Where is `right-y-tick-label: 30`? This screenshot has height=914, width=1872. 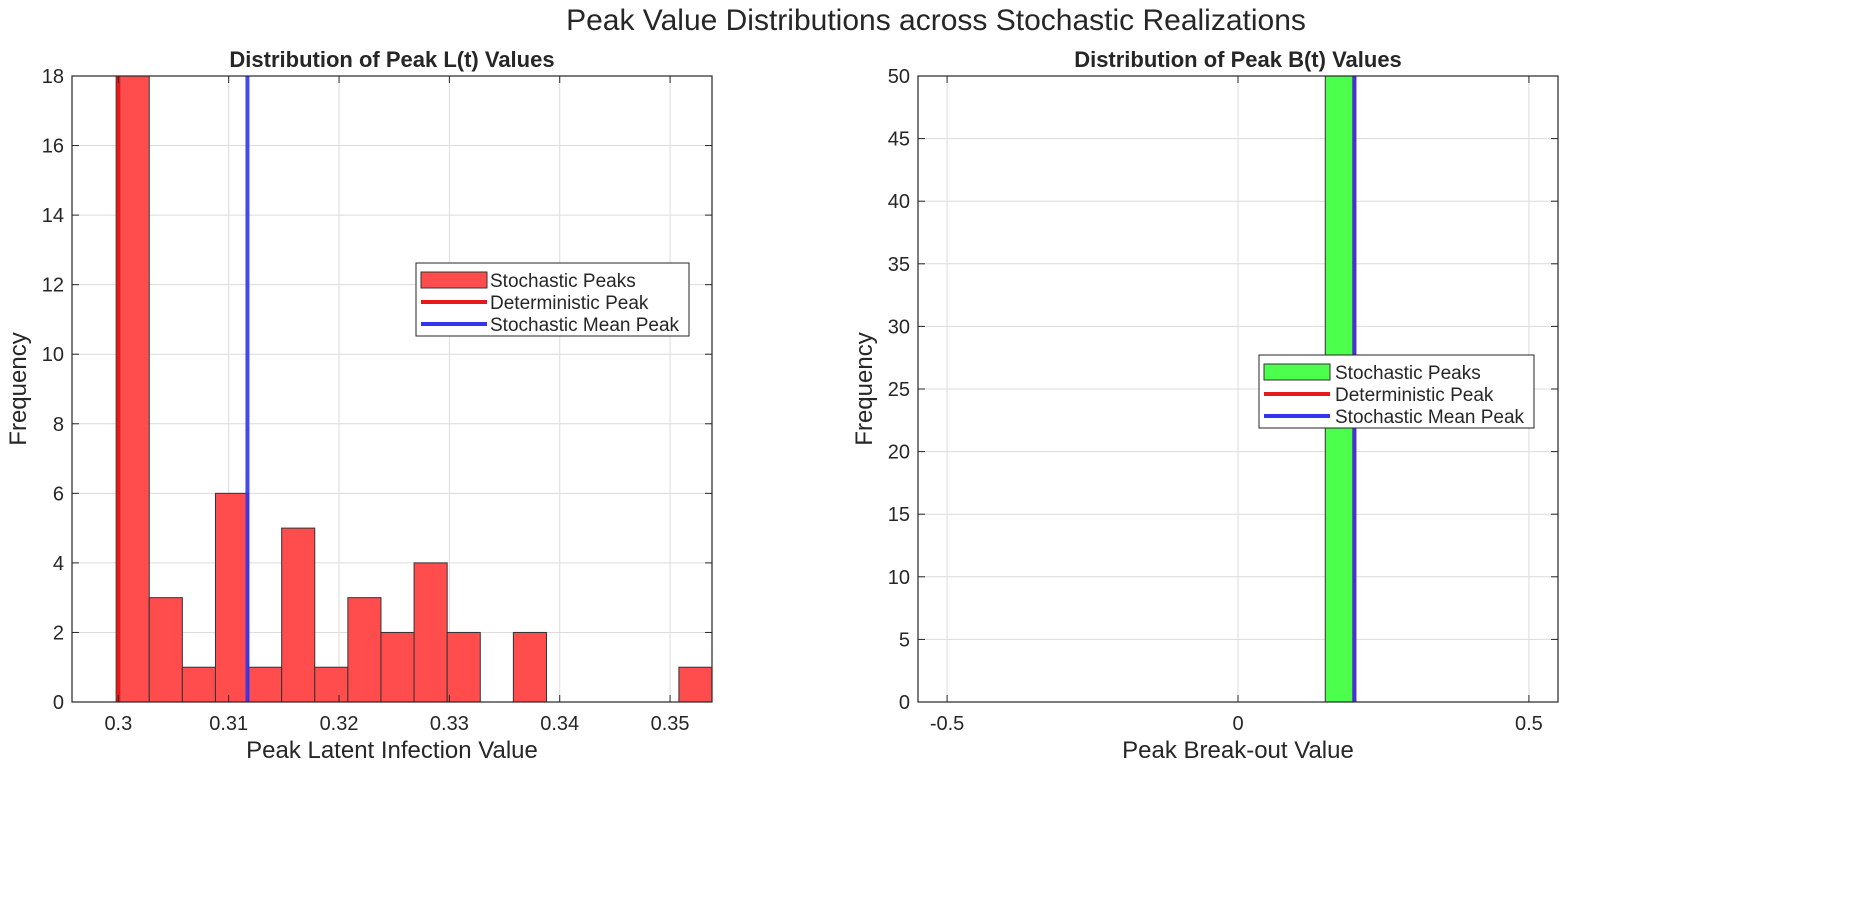
right-y-tick-label: 30 is located at coordinates (899, 327).